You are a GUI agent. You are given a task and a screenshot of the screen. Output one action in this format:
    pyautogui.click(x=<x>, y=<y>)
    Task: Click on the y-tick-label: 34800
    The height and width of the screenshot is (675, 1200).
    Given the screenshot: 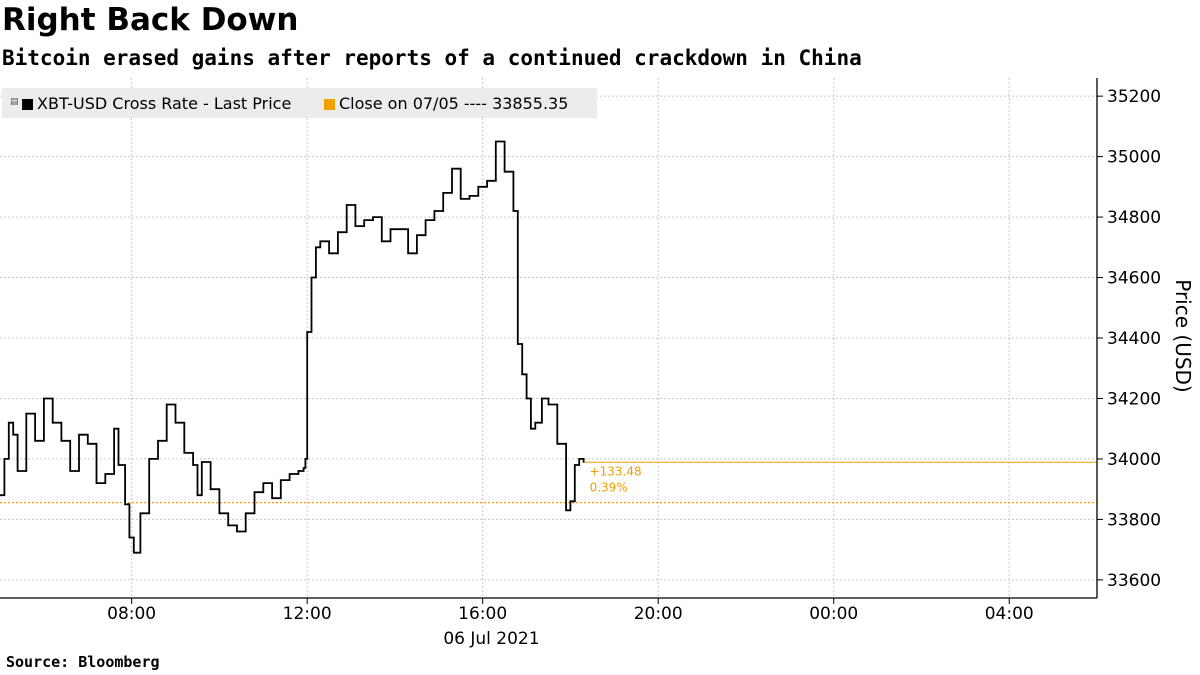 What is the action you would take?
    pyautogui.click(x=1134, y=218)
    